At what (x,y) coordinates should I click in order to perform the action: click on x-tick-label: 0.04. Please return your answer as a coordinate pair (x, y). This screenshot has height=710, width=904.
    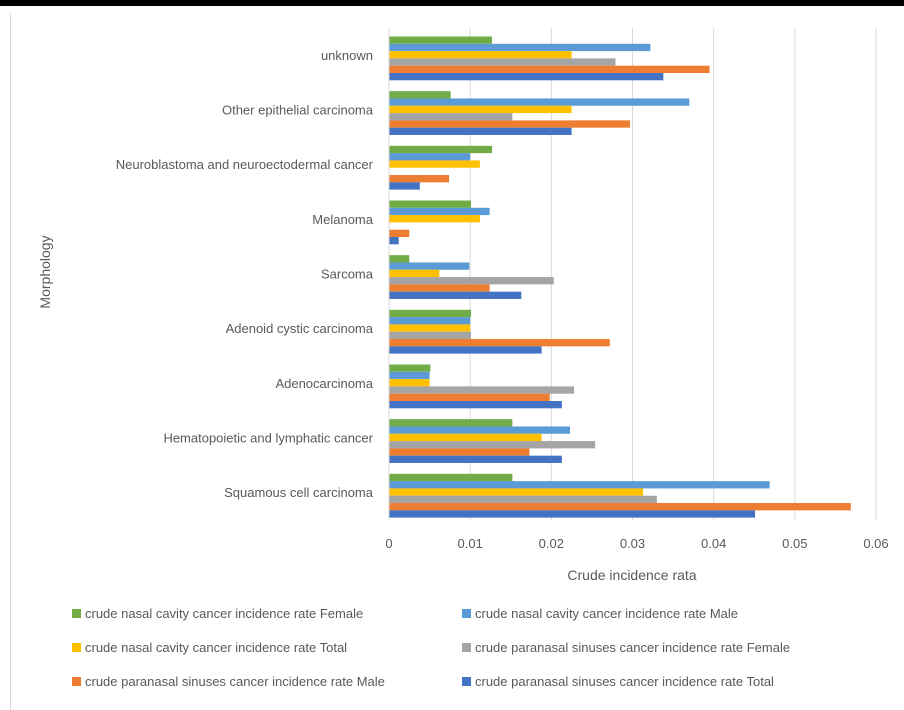
    Looking at the image, I should click on (713, 543).